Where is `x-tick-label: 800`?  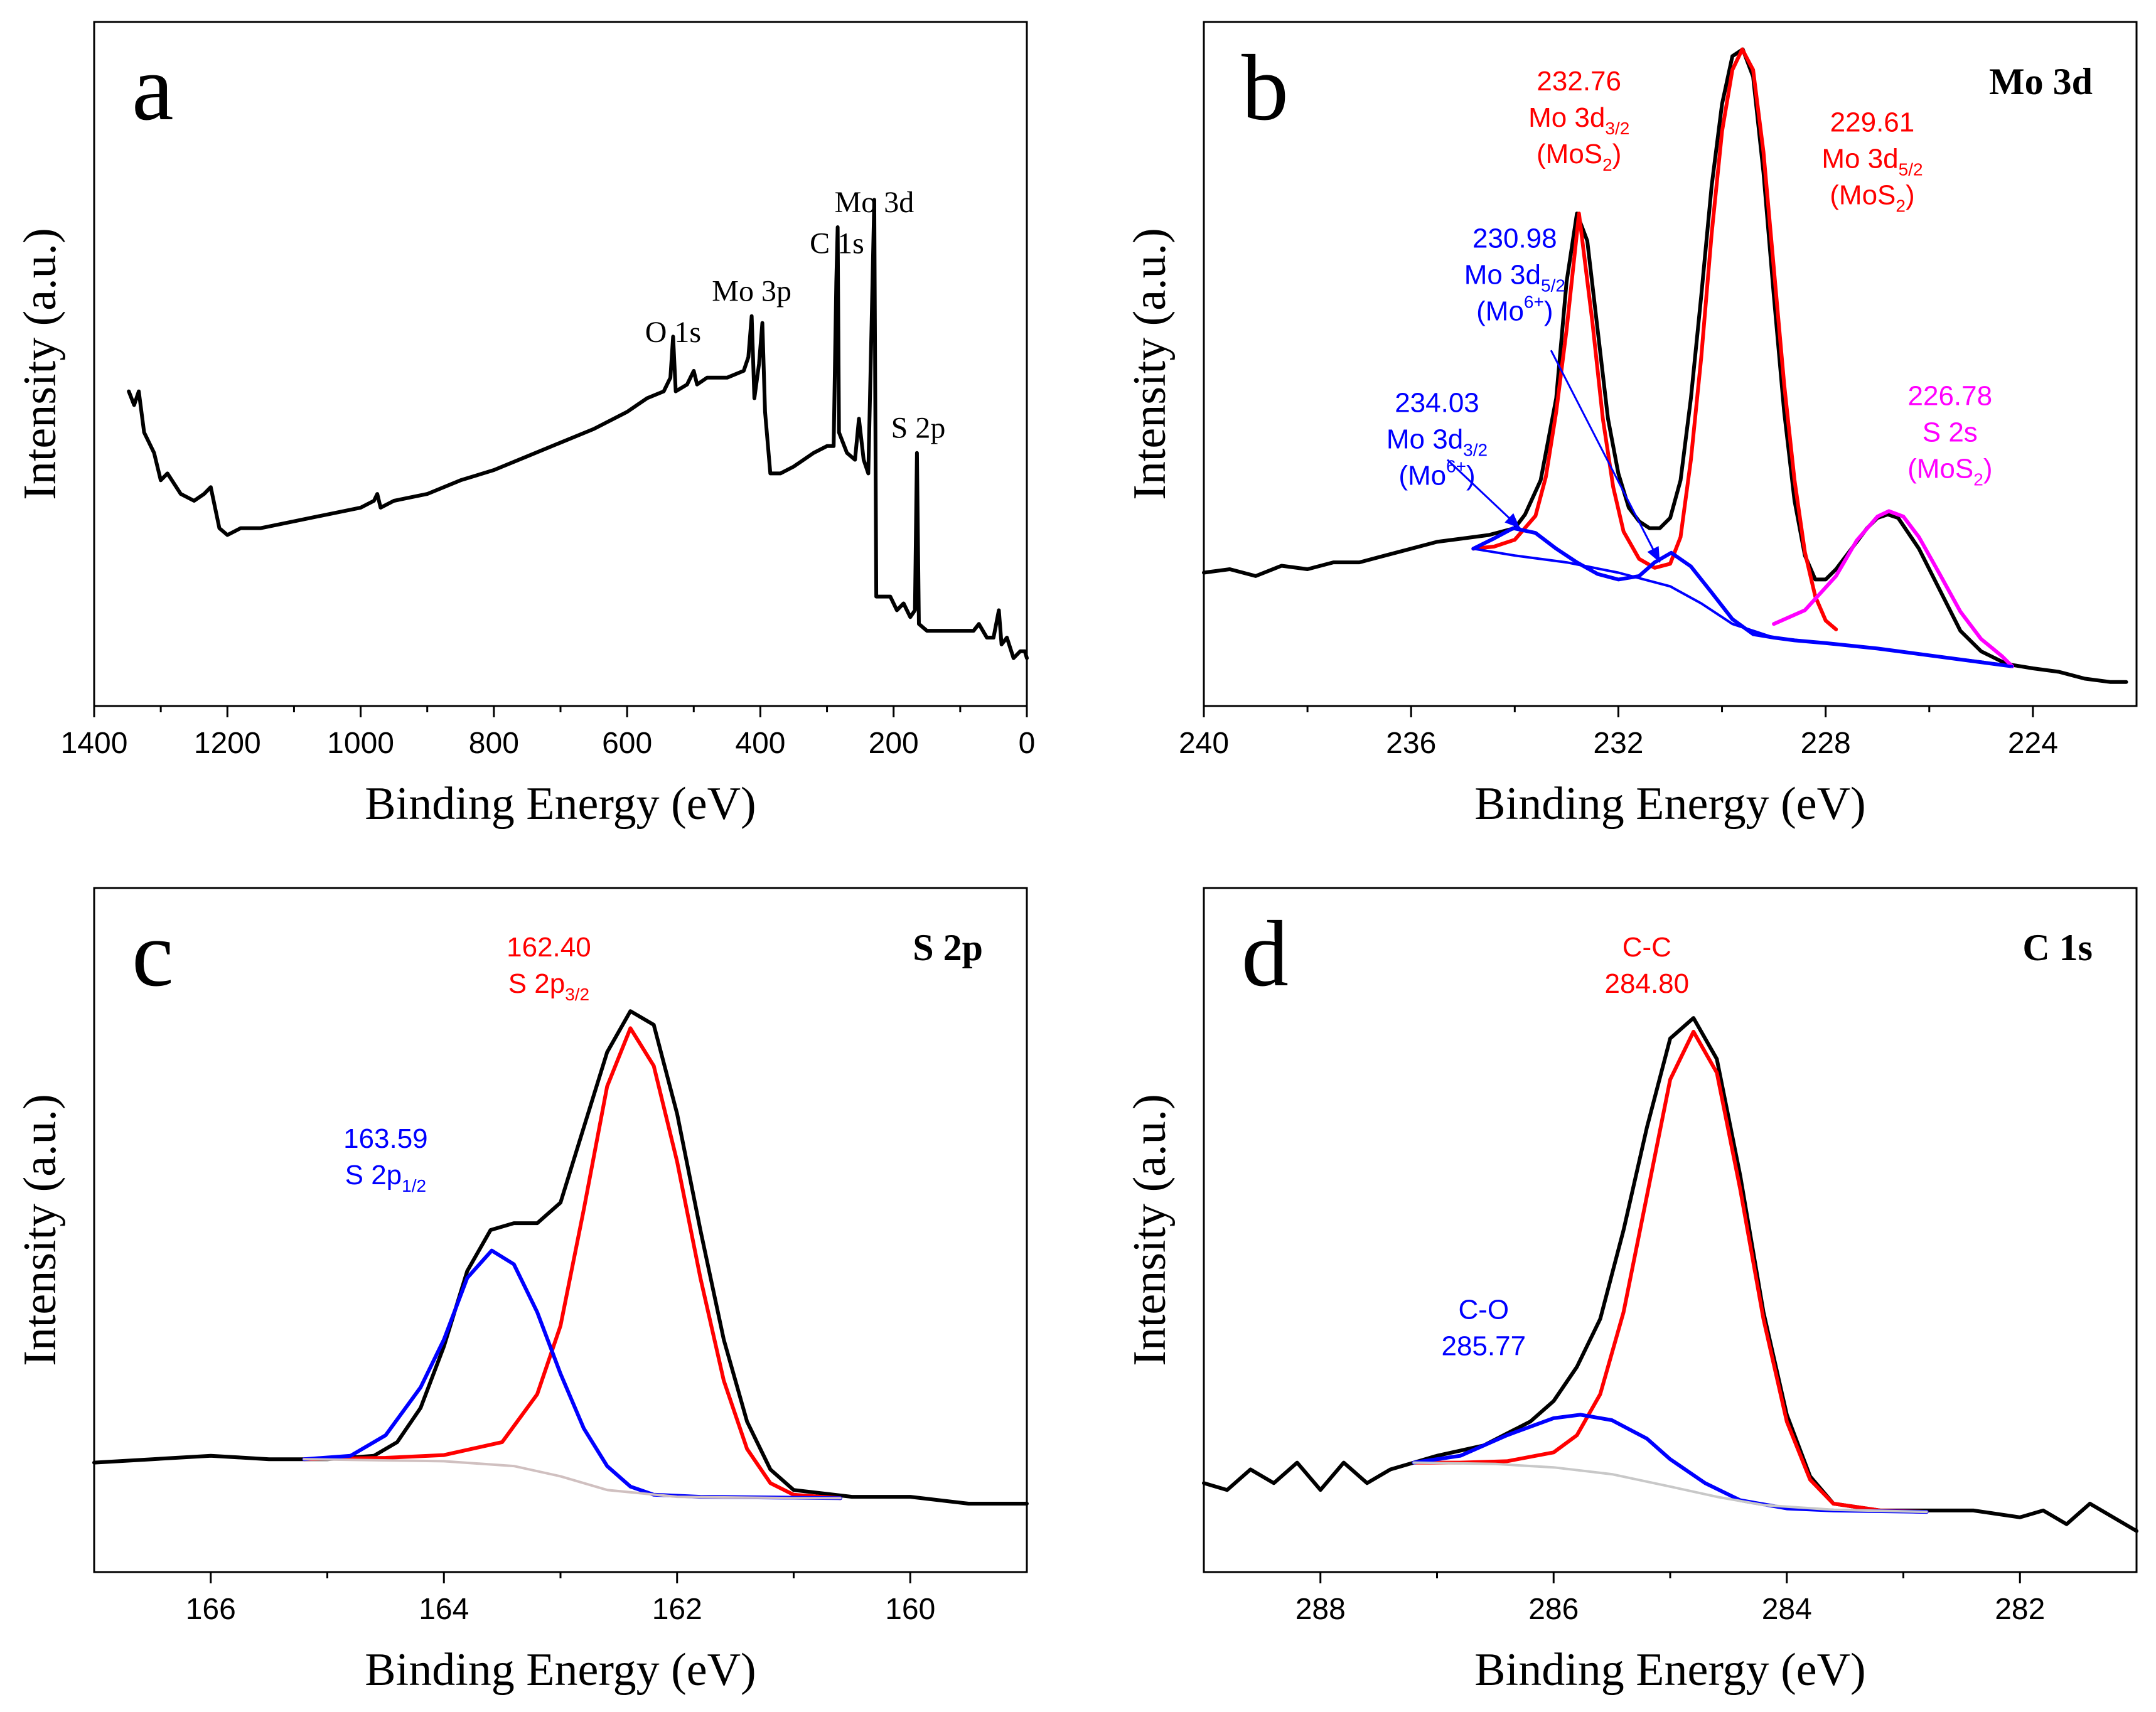
x-tick-label: 800 is located at coordinates (494, 743).